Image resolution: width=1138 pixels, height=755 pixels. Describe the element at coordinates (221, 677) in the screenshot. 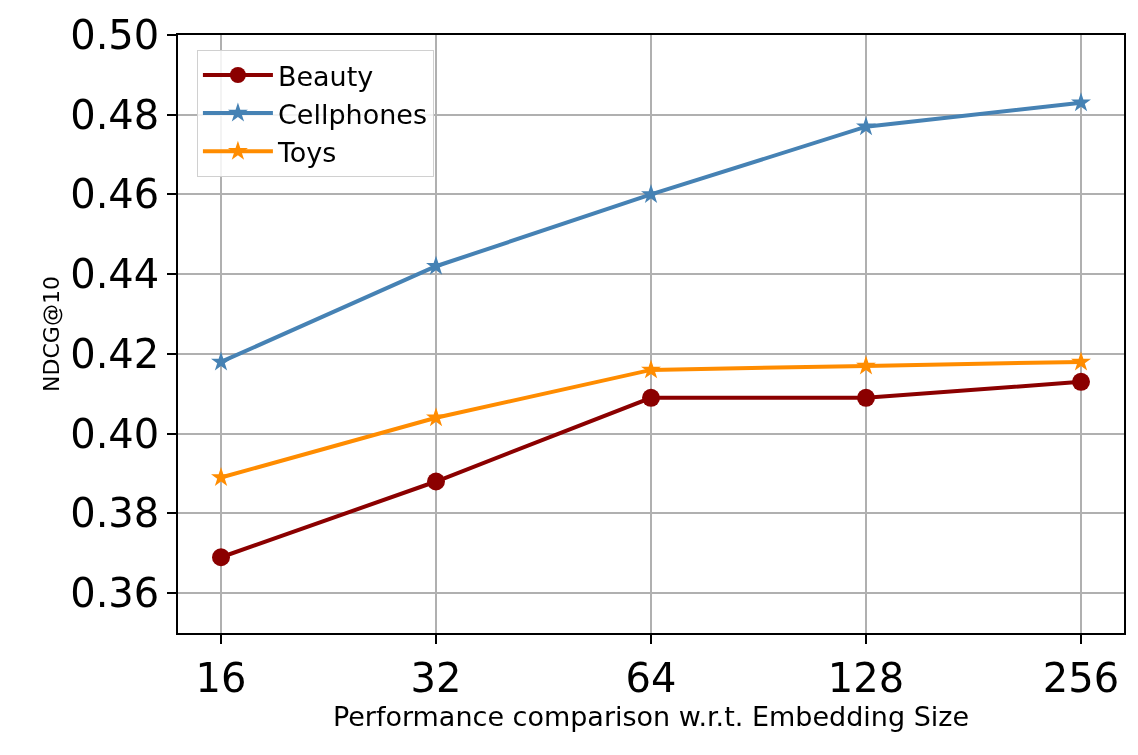

I see `x-tick-label: 16` at that location.